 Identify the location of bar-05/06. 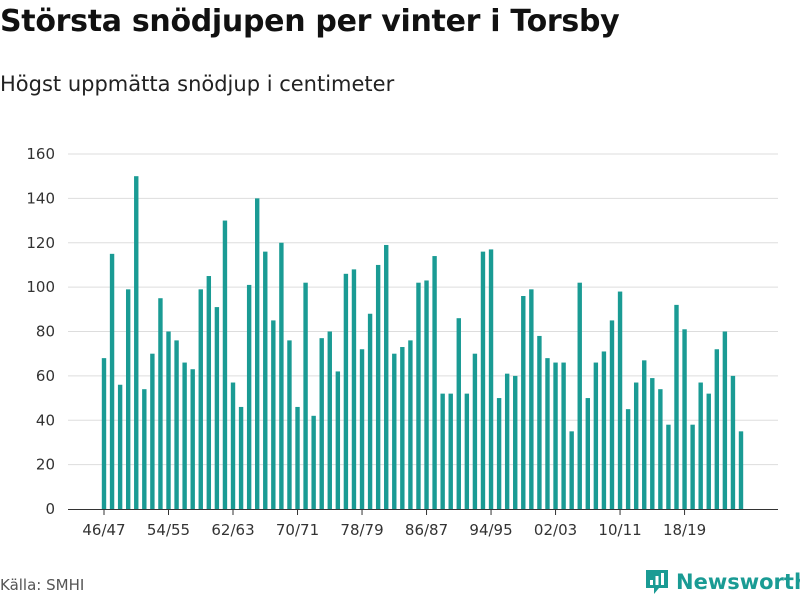
(579, 395).